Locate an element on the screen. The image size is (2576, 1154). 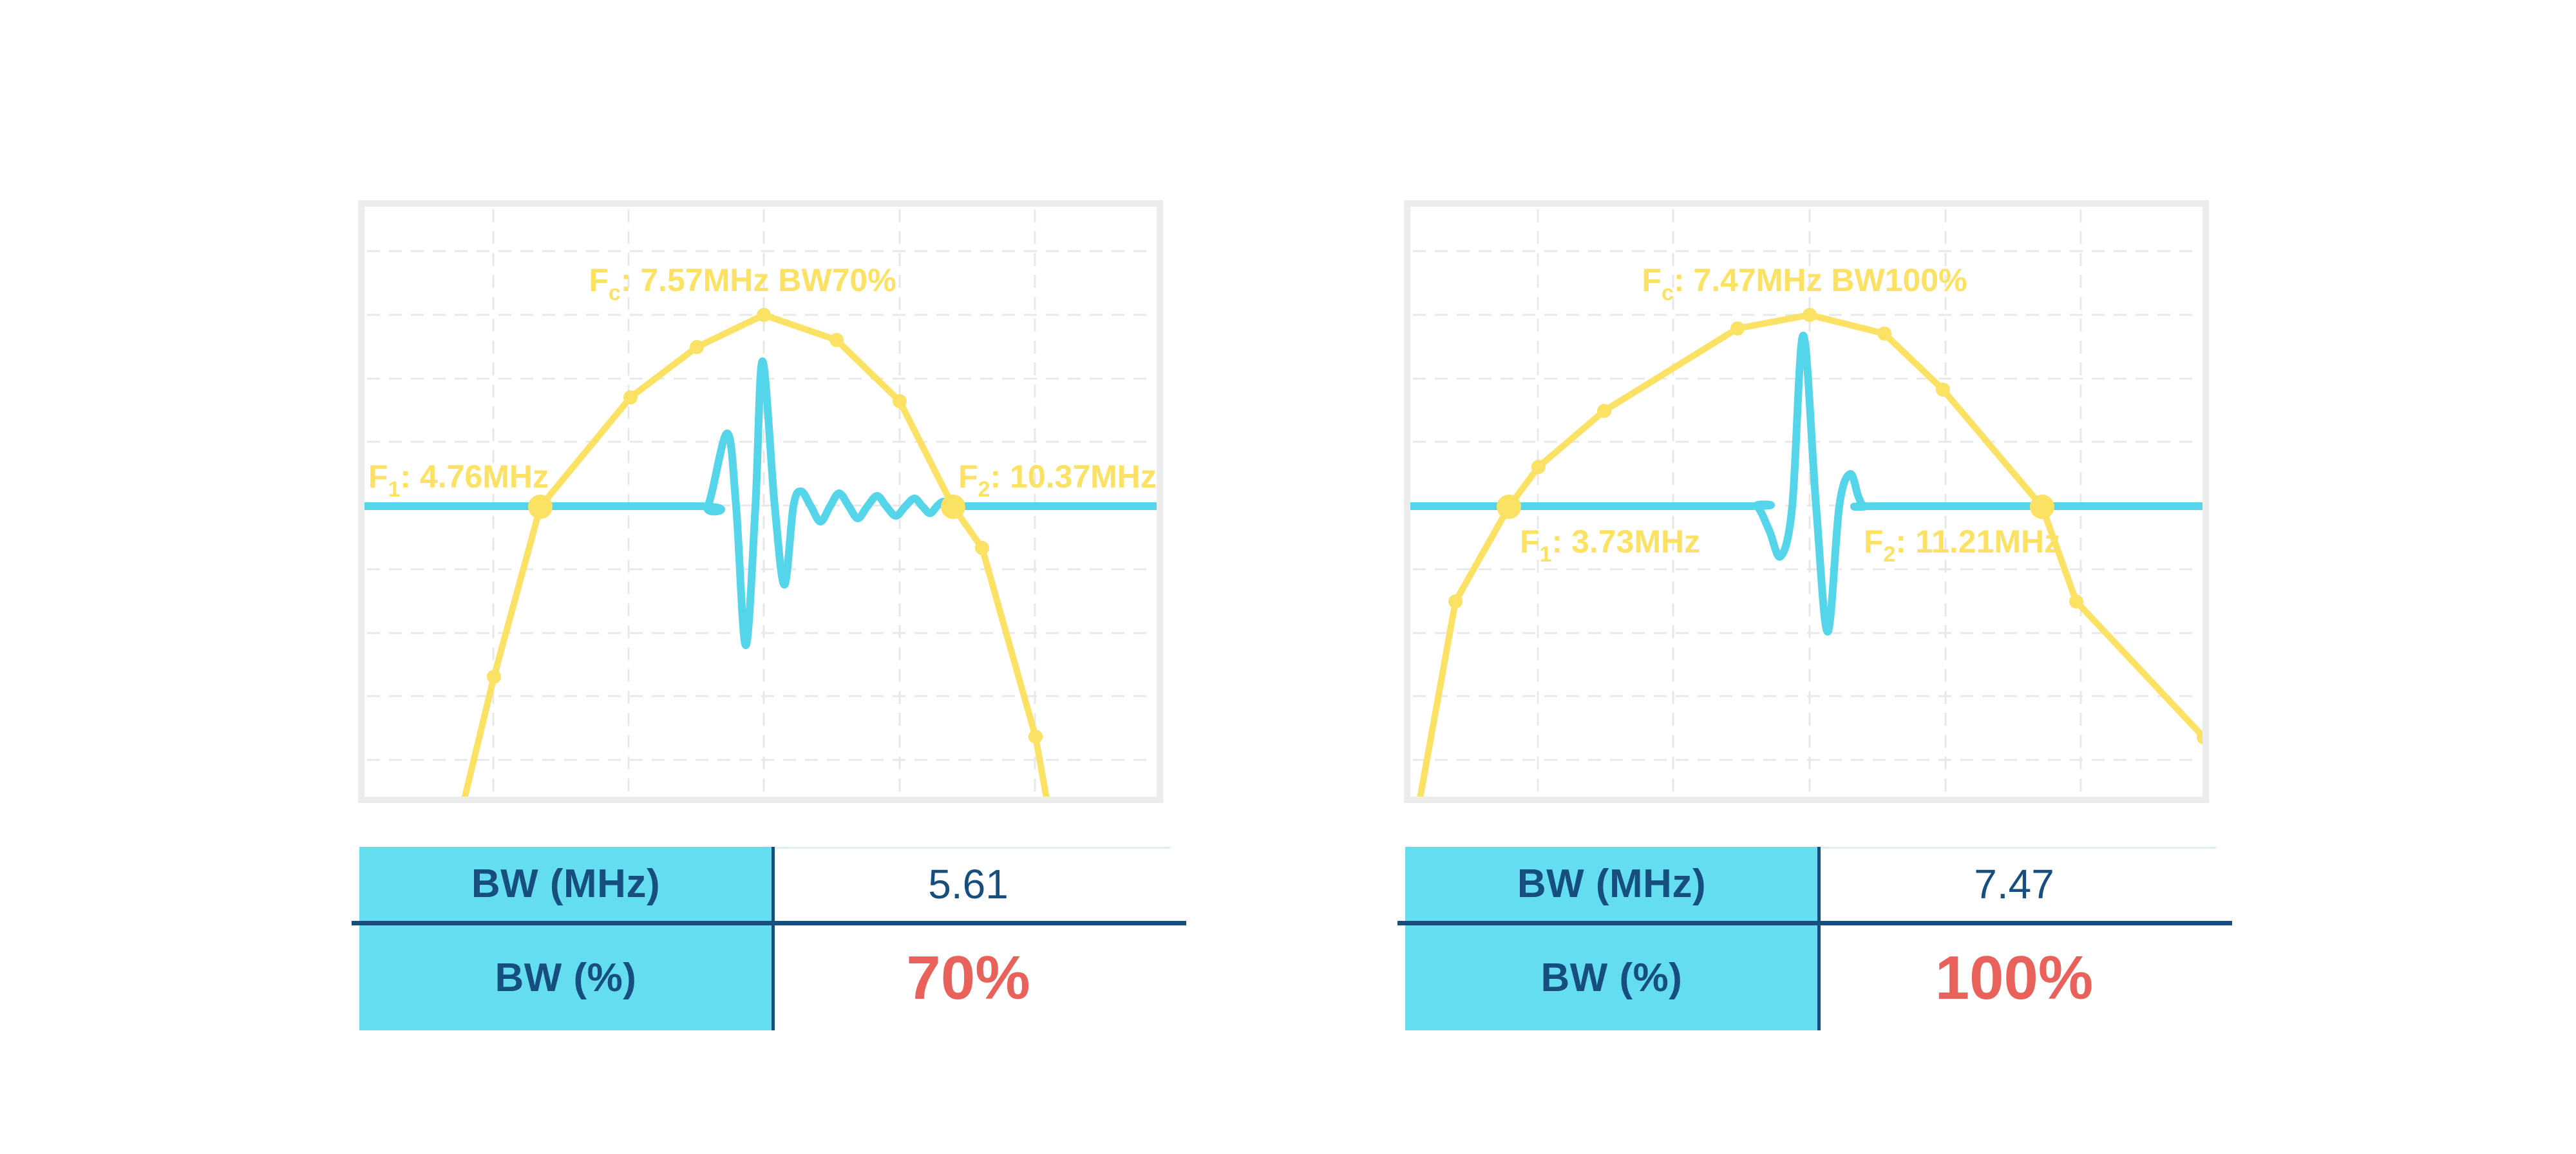
f1-label: F1: 3.73MHz is located at coordinates (1610, 545).